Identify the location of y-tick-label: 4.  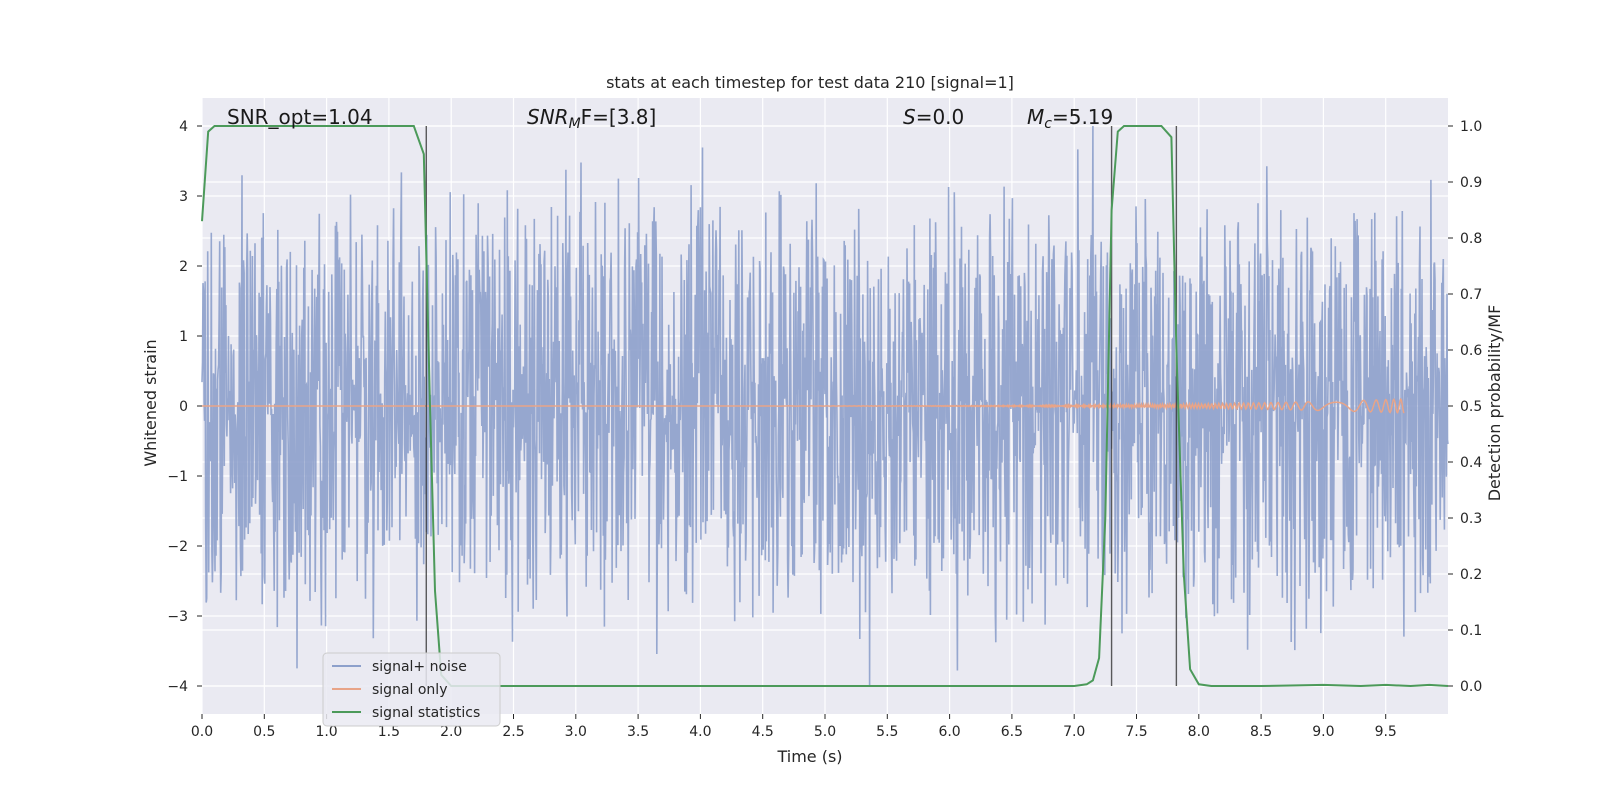
(183, 127).